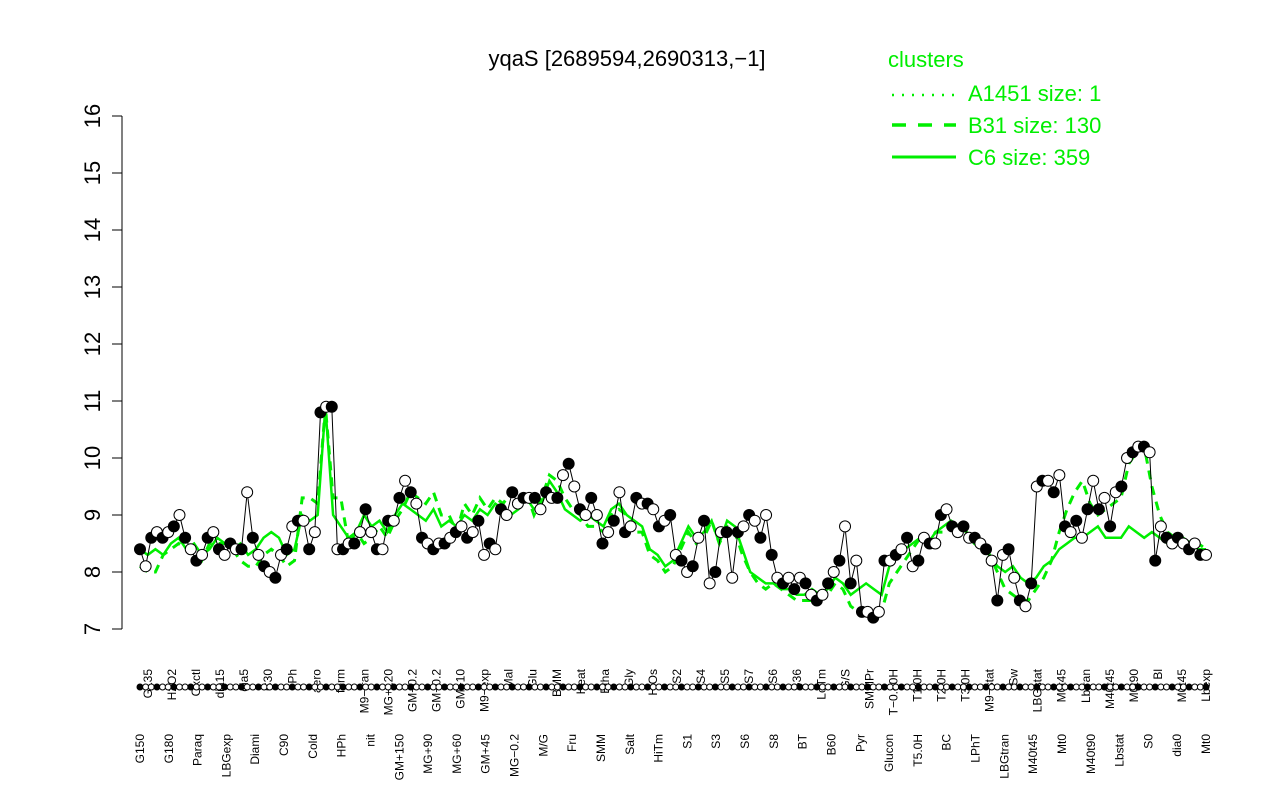 The image size is (1280, 800). What do you see at coordinates (1091, 754) in the screenshot?
I see `x-tick-label: M40t90` at bounding box center [1091, 754].